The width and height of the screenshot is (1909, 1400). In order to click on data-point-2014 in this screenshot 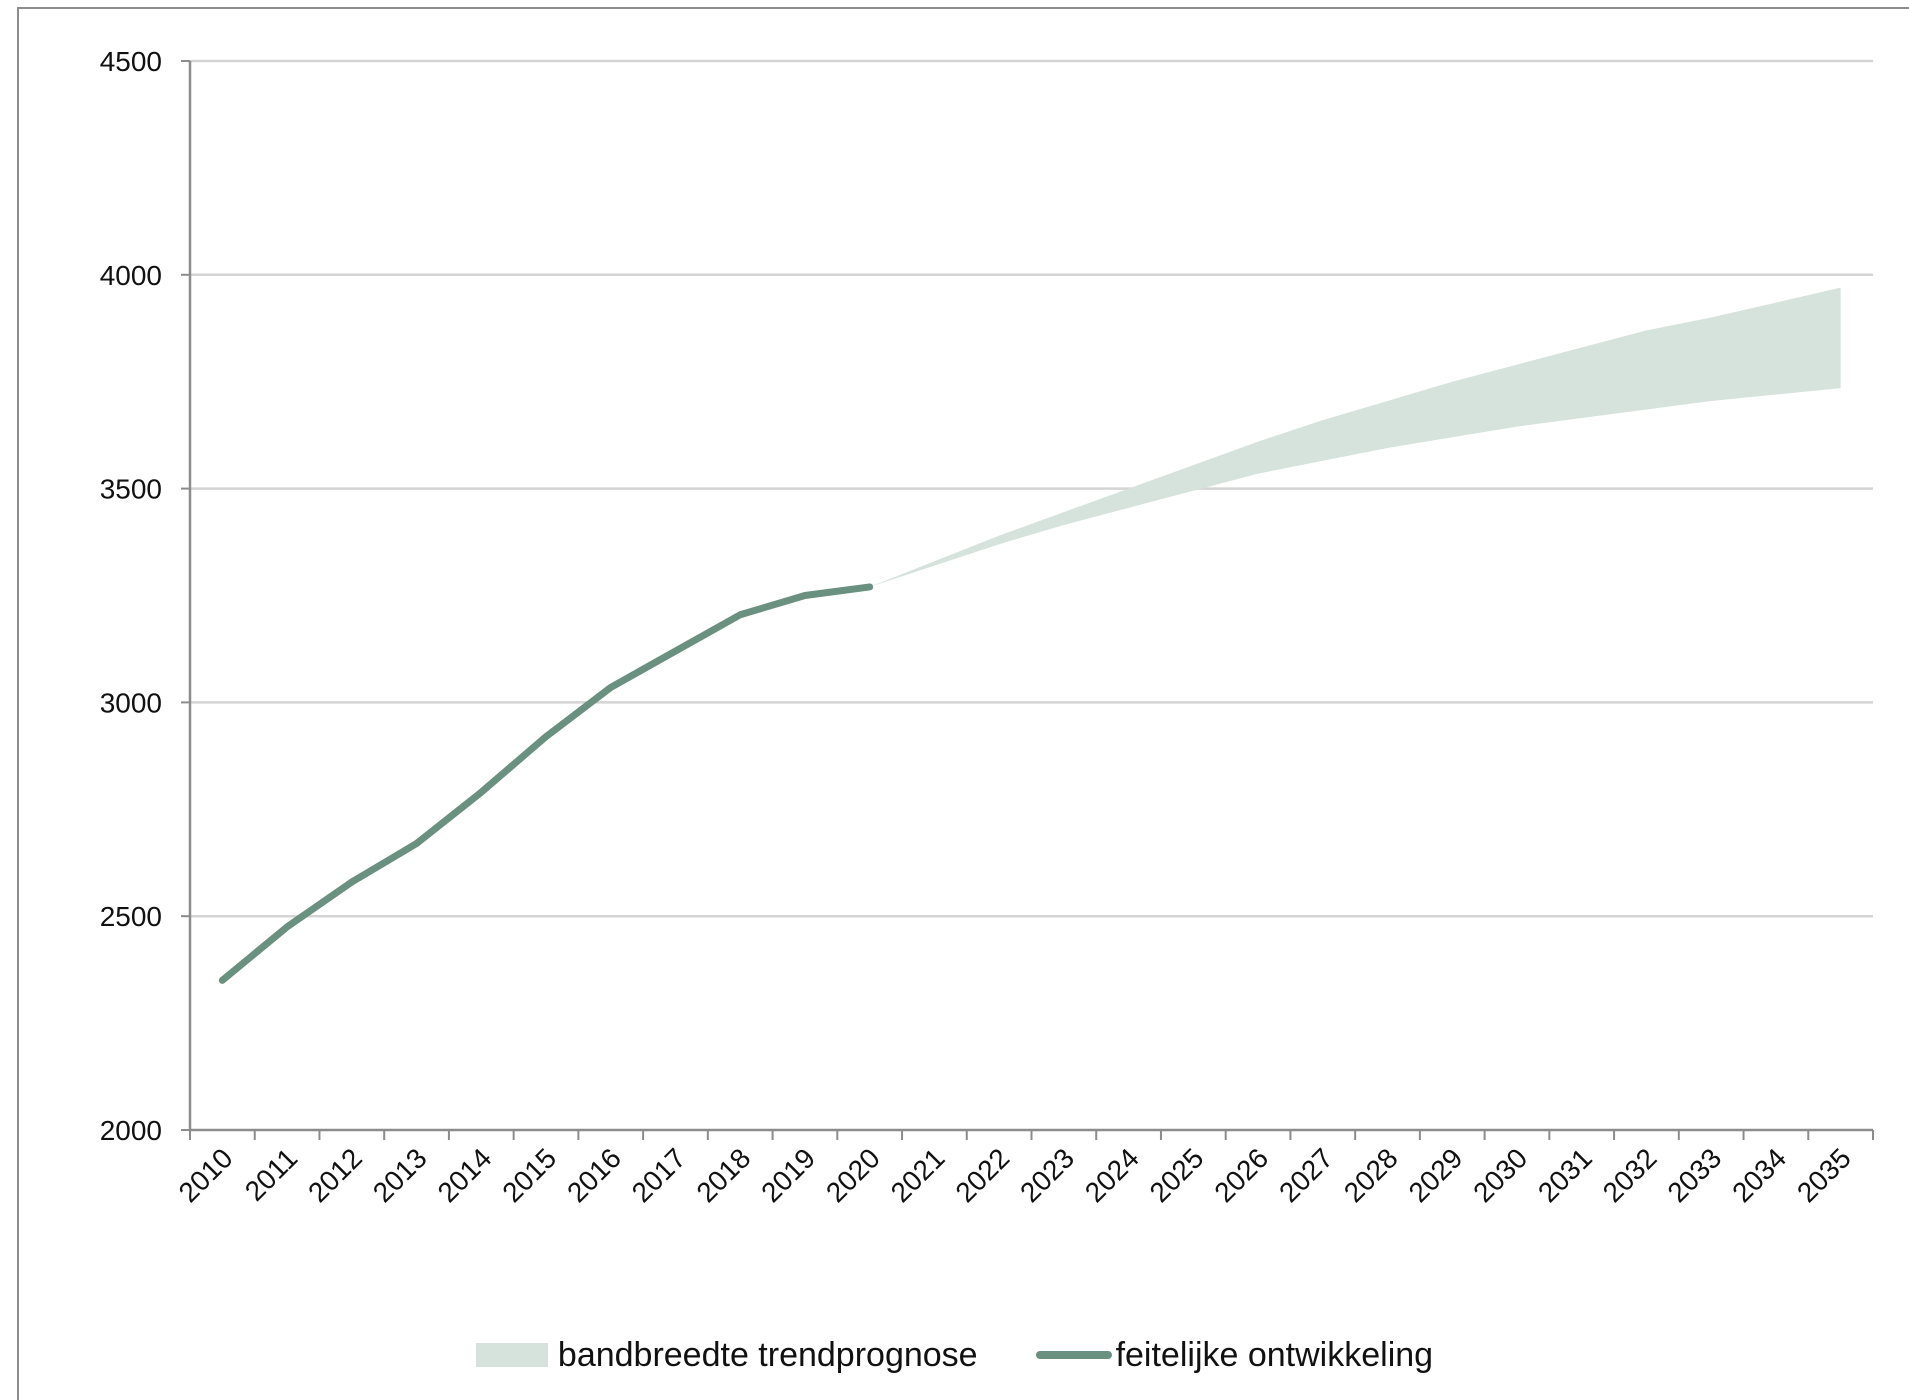, I will do `click(481, 792)`.